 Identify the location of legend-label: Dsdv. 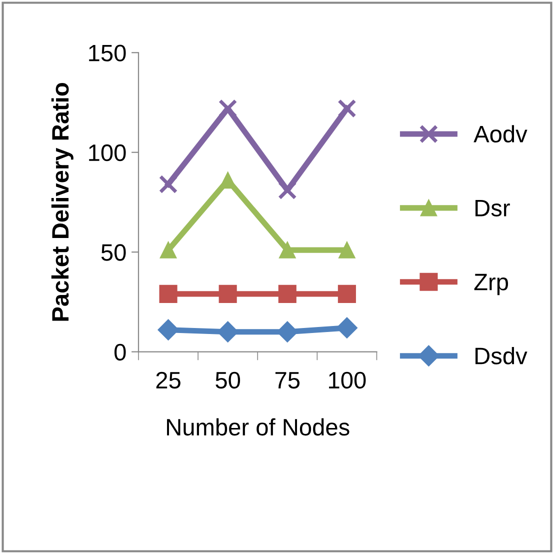
(502, 355).